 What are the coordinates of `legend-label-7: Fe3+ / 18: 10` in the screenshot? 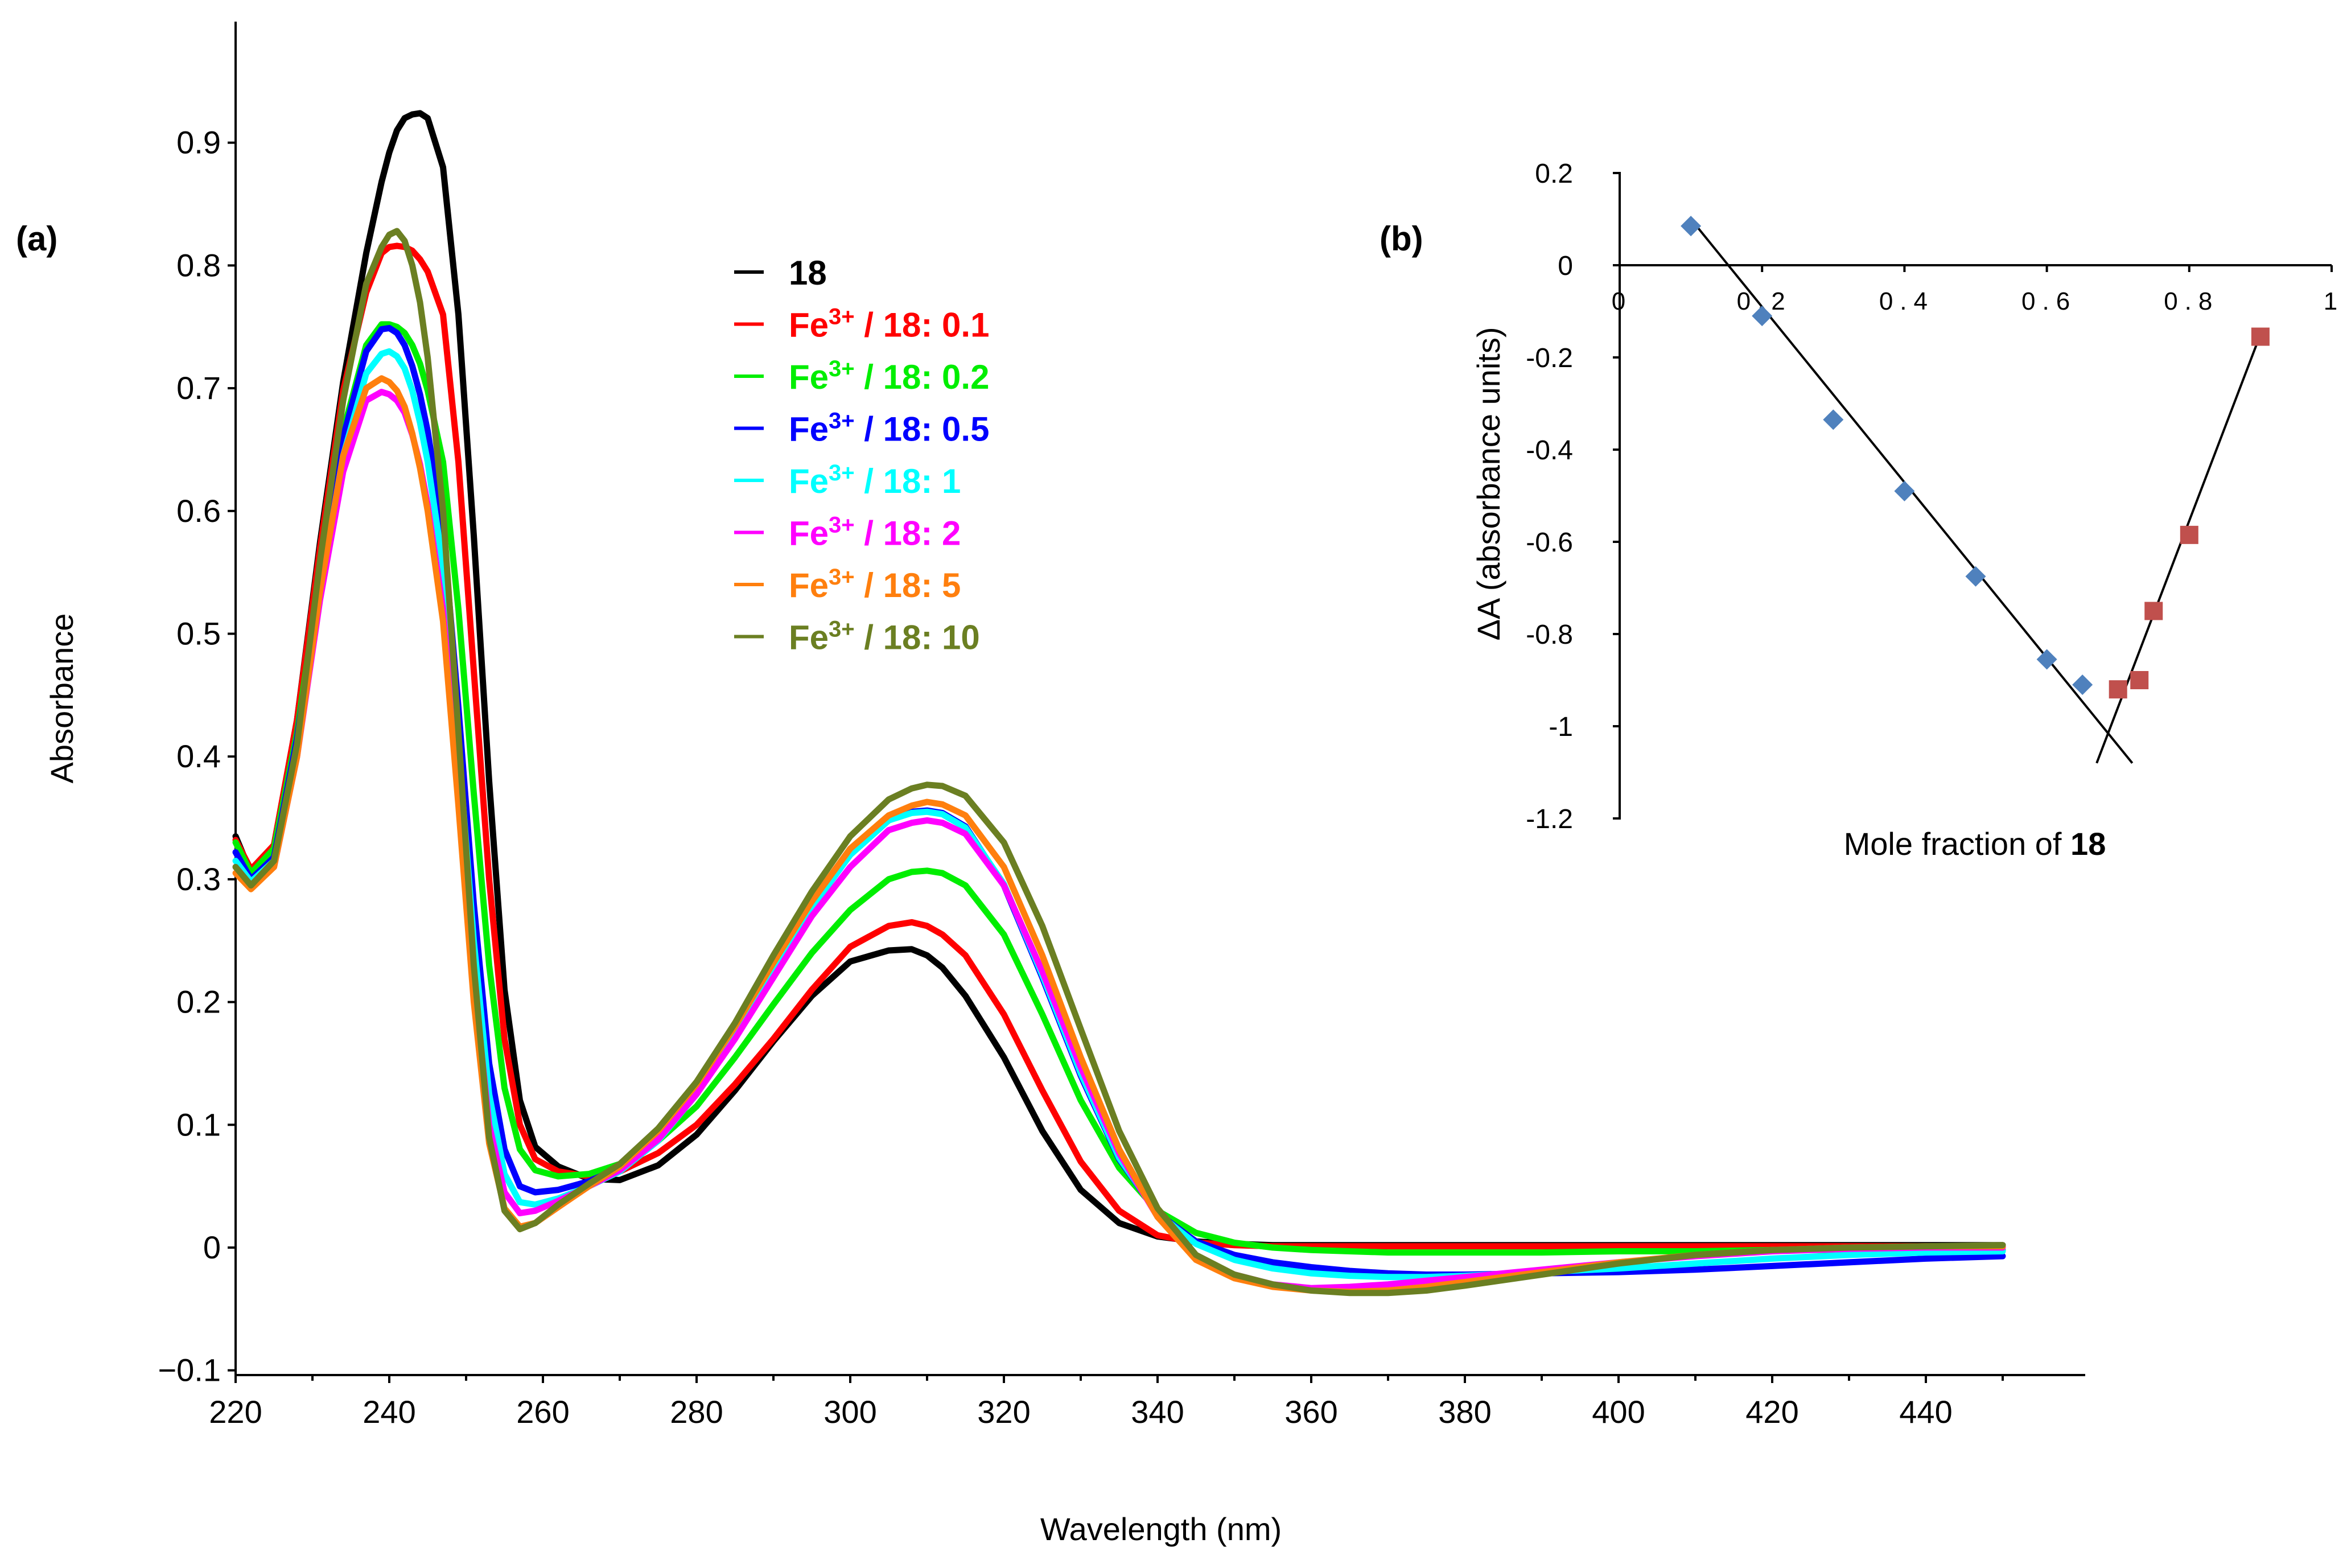 It's located at (884, 637).